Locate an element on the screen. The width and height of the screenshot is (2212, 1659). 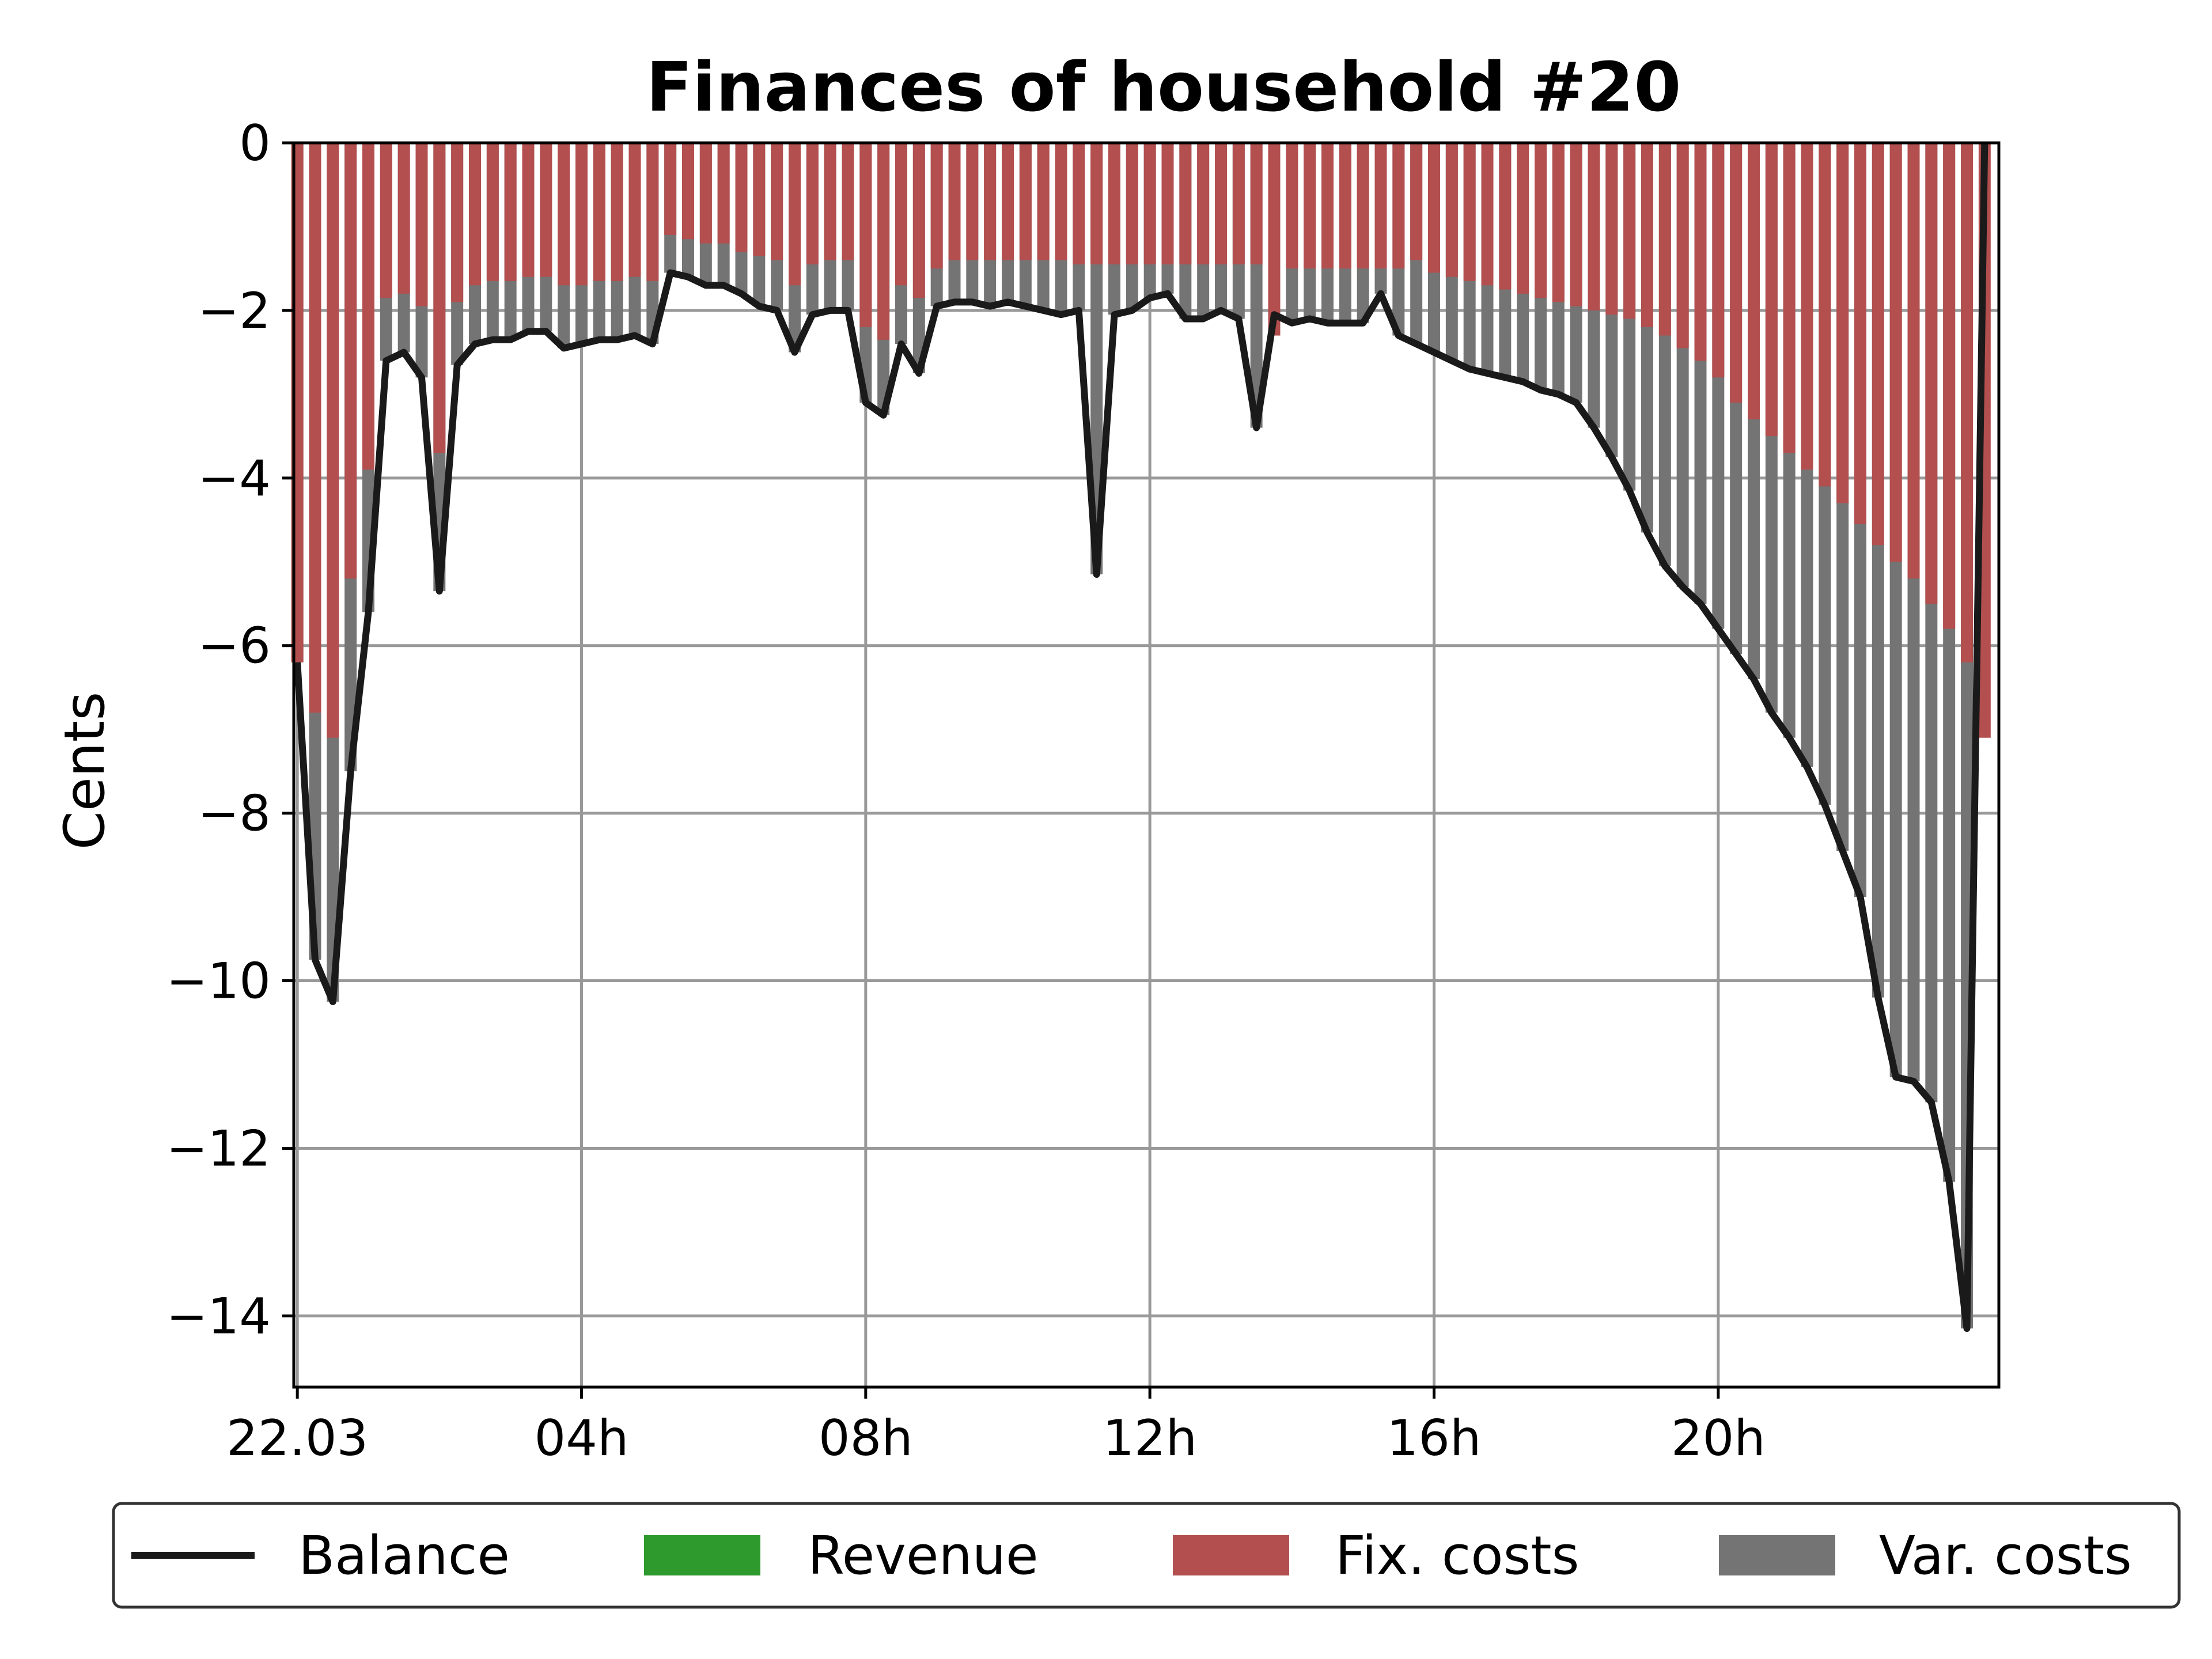
legend: Balance Revenue Fix. costs Var. costs is located at coordinates (1146, 1555).